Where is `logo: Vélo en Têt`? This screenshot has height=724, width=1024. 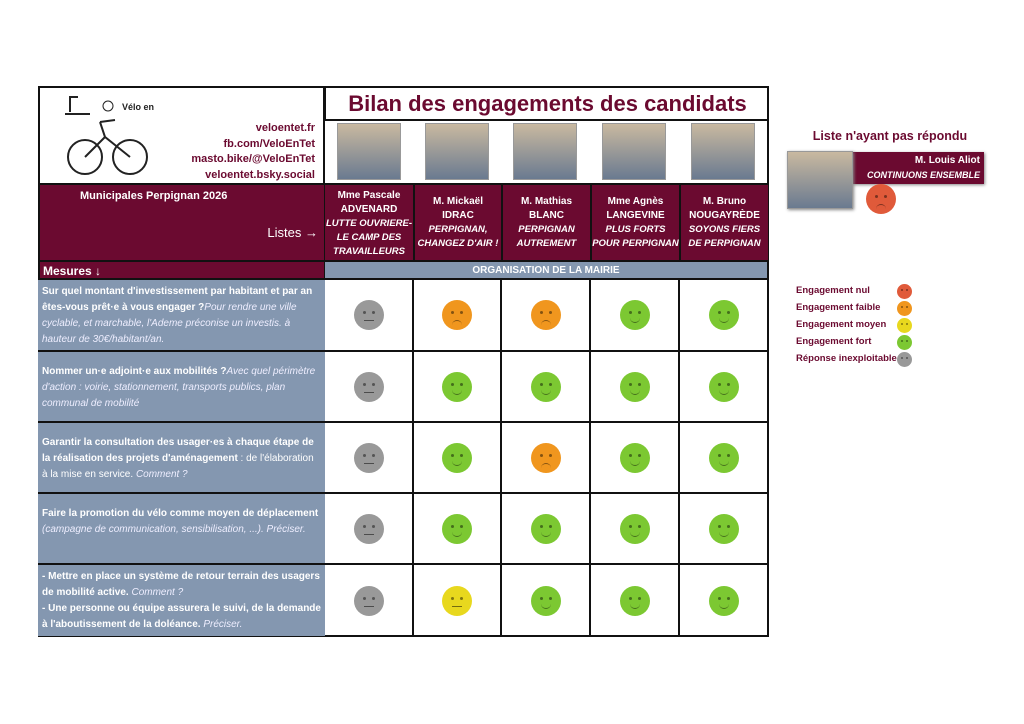 logo: Vélo en Têt is located at coordinates (115, 136).